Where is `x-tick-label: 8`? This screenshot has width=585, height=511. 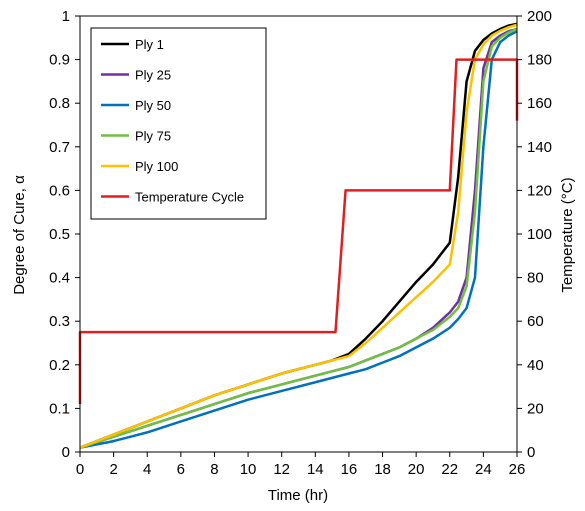 x-tick-label: 8 is located at coordinates (214, 469).